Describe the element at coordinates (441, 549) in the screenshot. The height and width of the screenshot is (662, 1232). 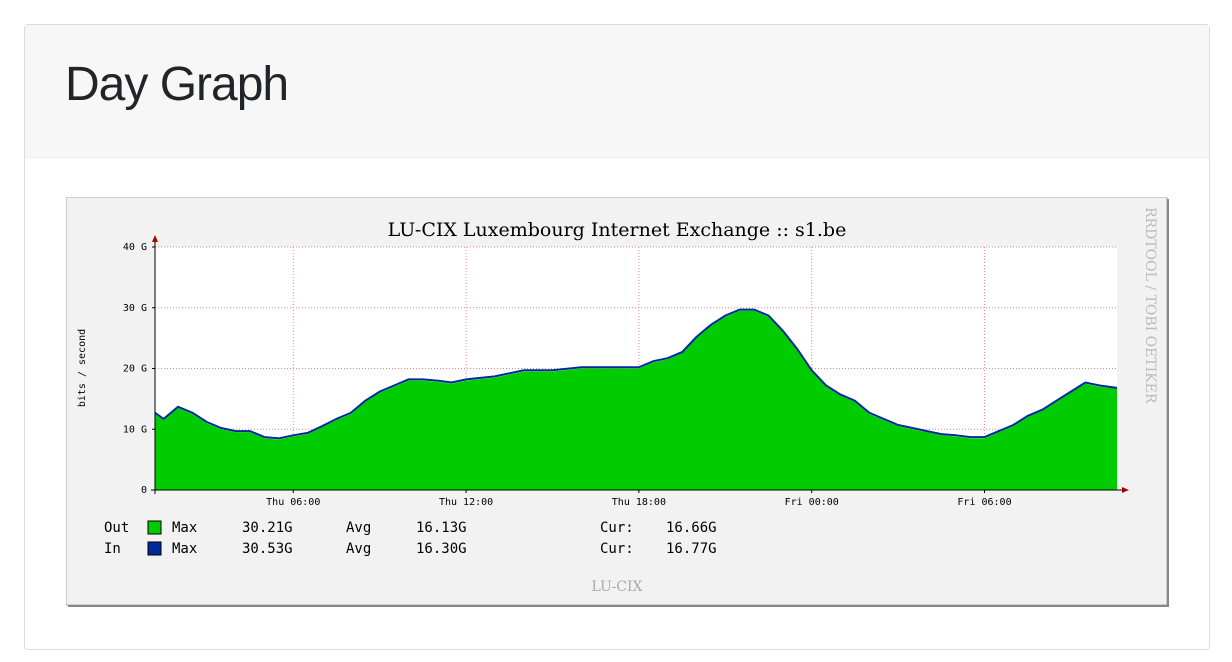
I see `legend-stat: 16.30G` at that location.